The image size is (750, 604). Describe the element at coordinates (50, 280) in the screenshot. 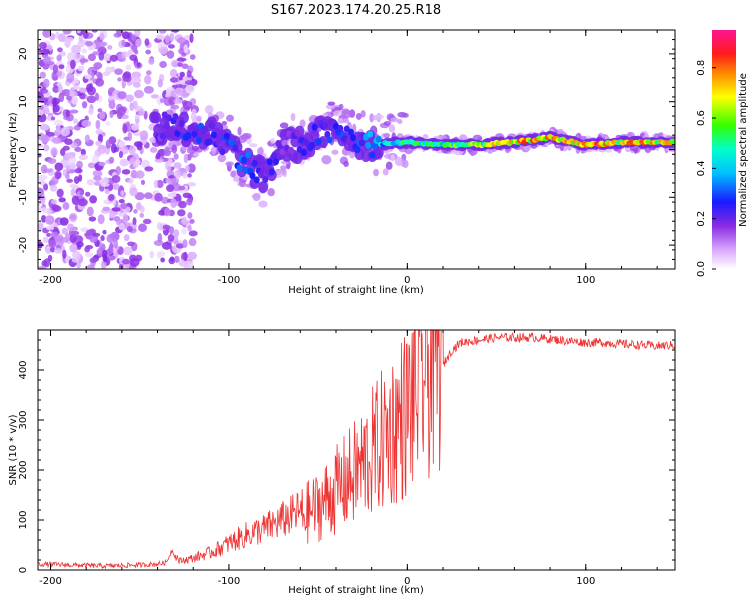

I see `spectrogram-x-tick-label: -200` at that location.